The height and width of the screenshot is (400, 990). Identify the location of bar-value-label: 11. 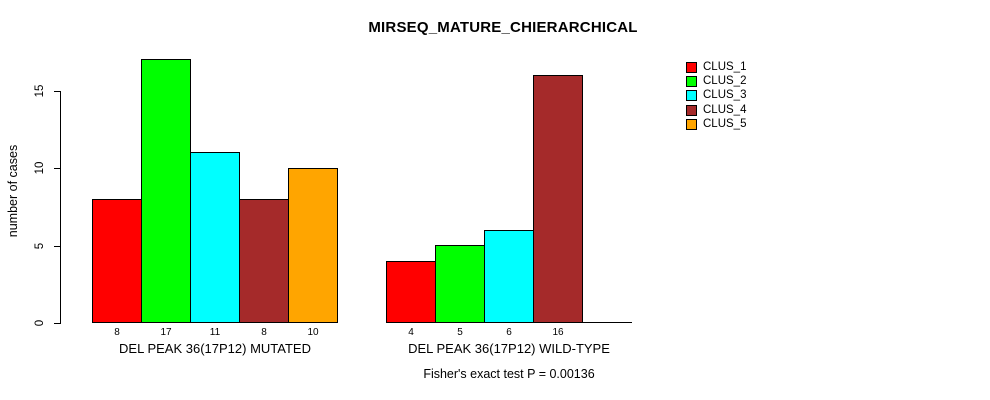
(215, 332).